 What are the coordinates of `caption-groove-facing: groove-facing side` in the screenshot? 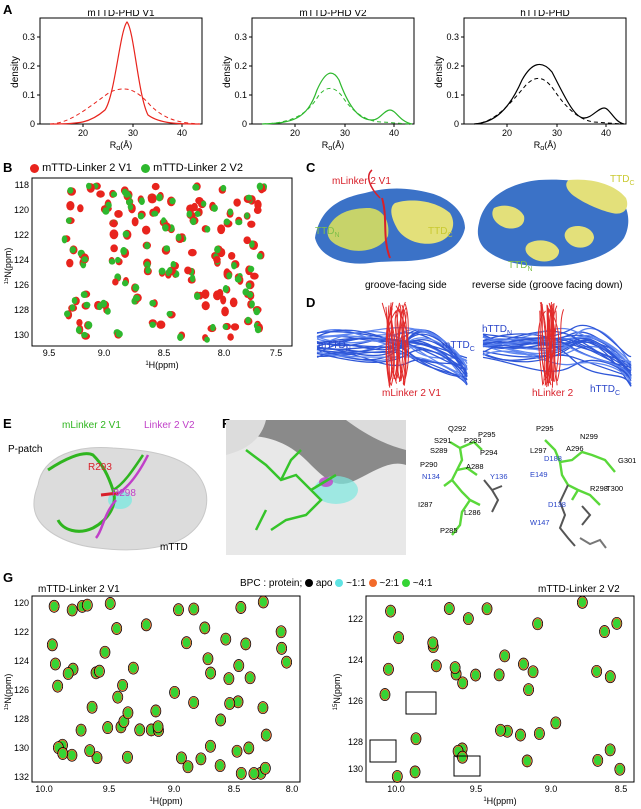 It's located at (406, 285).